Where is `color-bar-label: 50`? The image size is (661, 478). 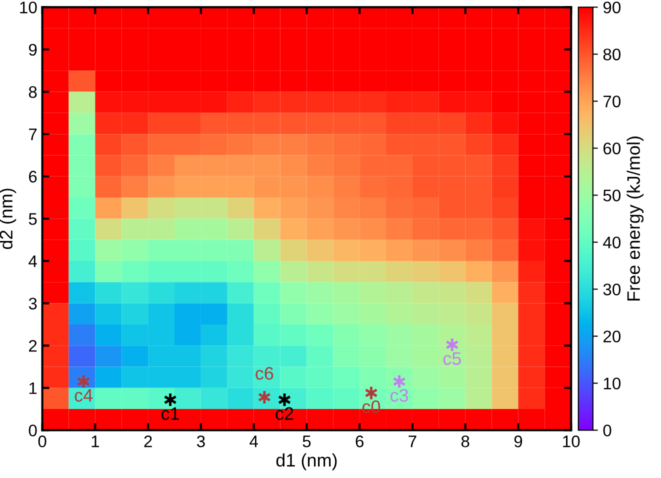
color-bar-label: 50 is located at coordinates (612, 196).